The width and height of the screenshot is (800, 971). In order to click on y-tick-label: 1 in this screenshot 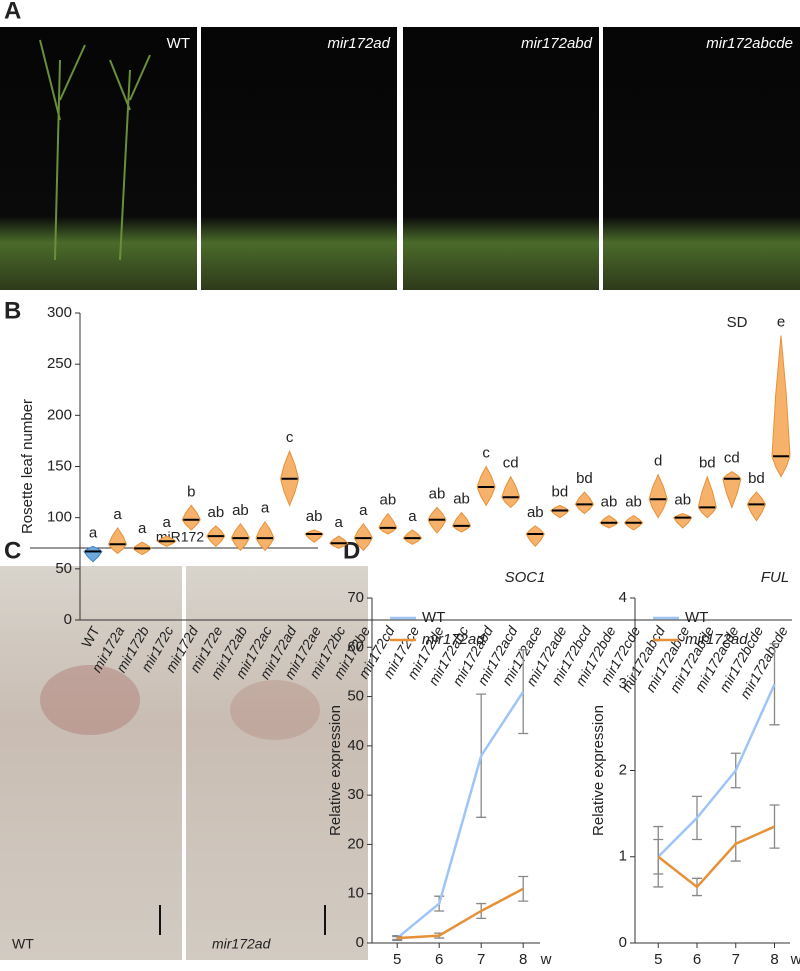, I will do `click(623, 856)`.